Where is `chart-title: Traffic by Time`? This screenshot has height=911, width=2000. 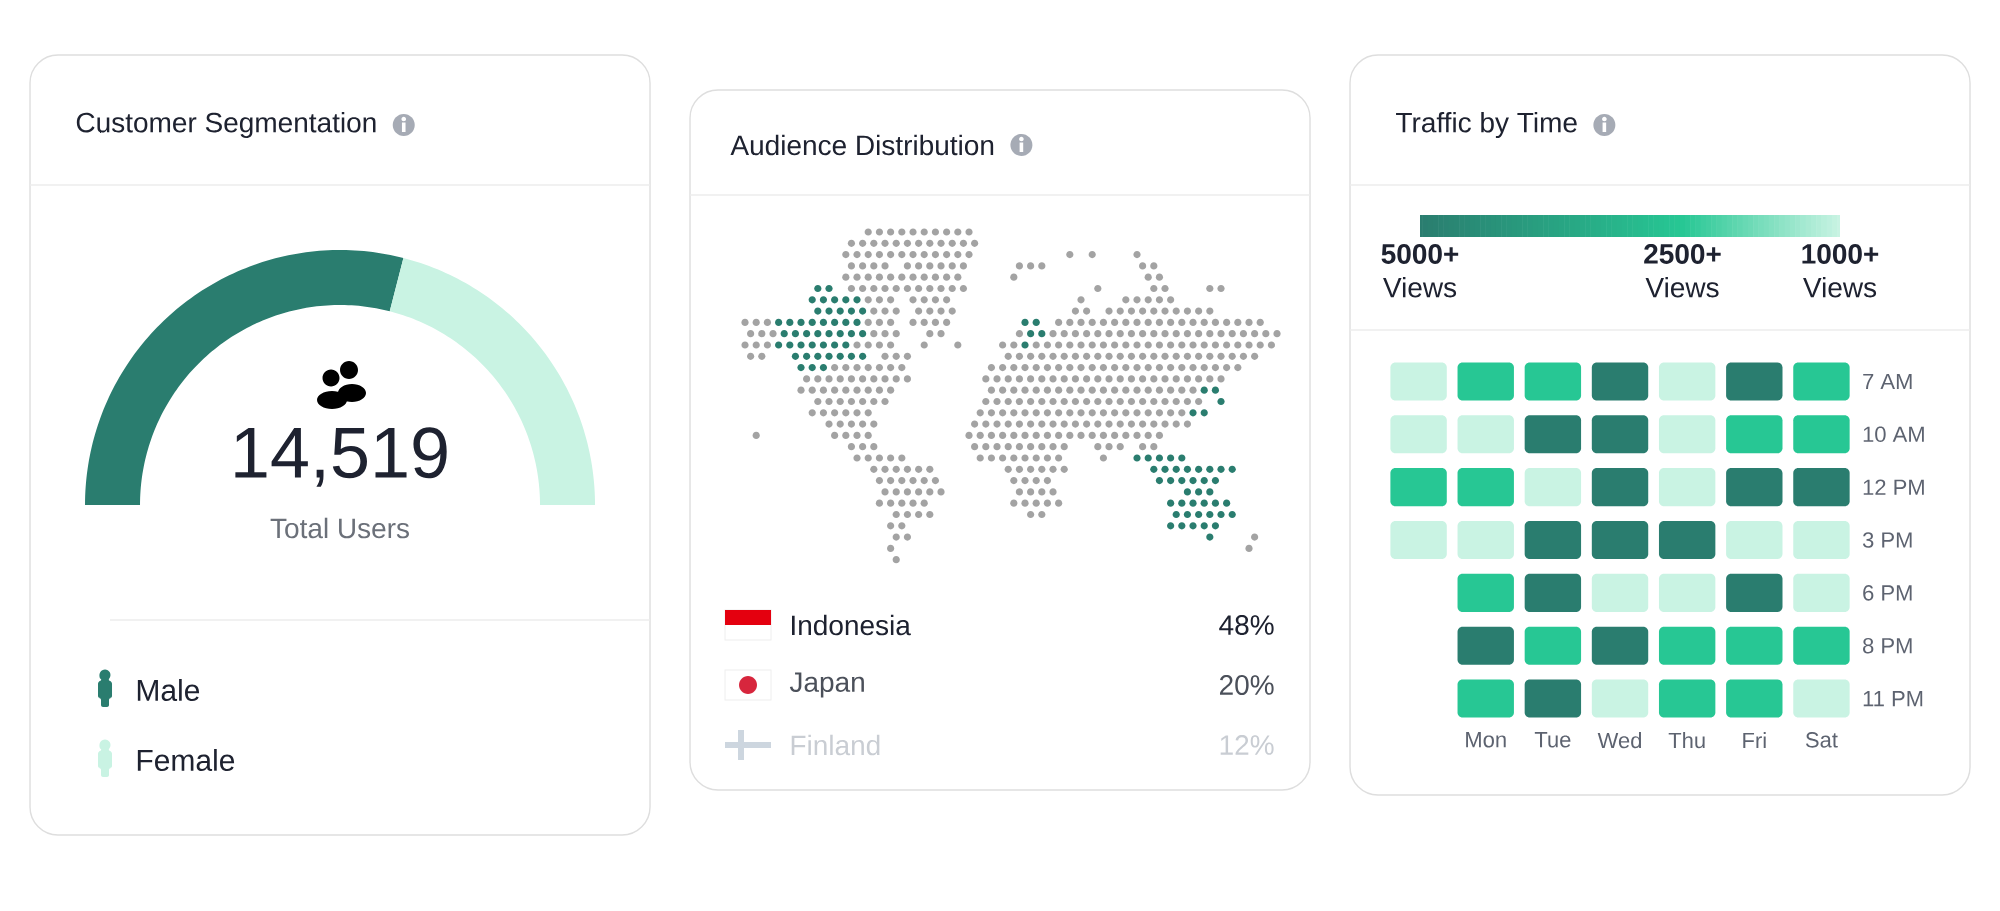
chart-title: Traffic by Time is located at coordinates (1486, 125).